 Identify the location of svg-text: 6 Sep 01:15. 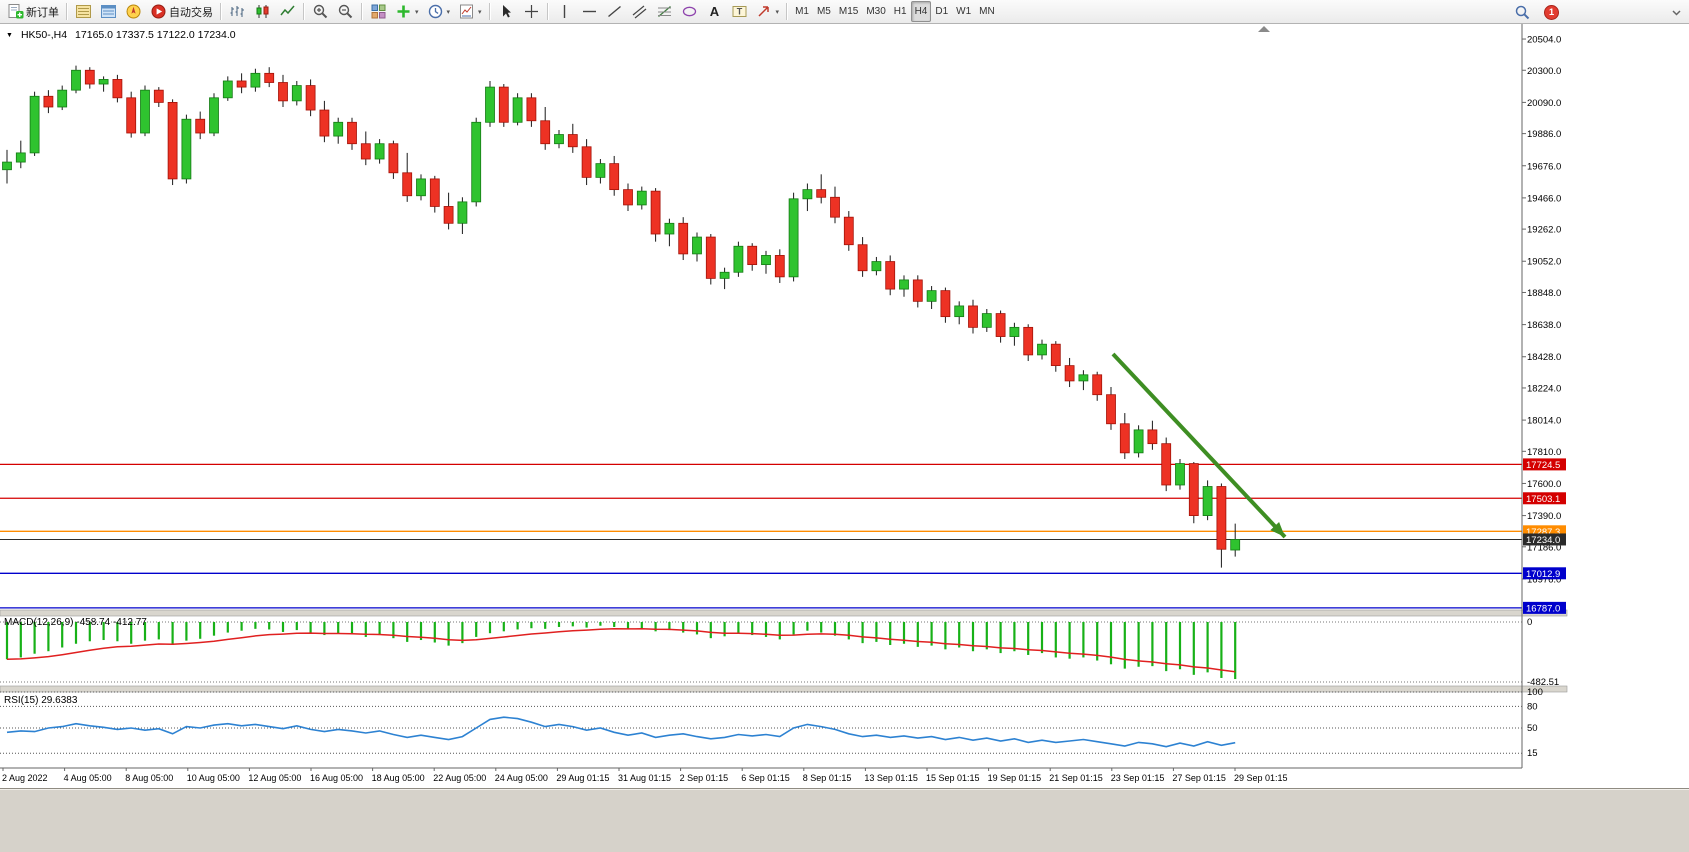
(765, 778).